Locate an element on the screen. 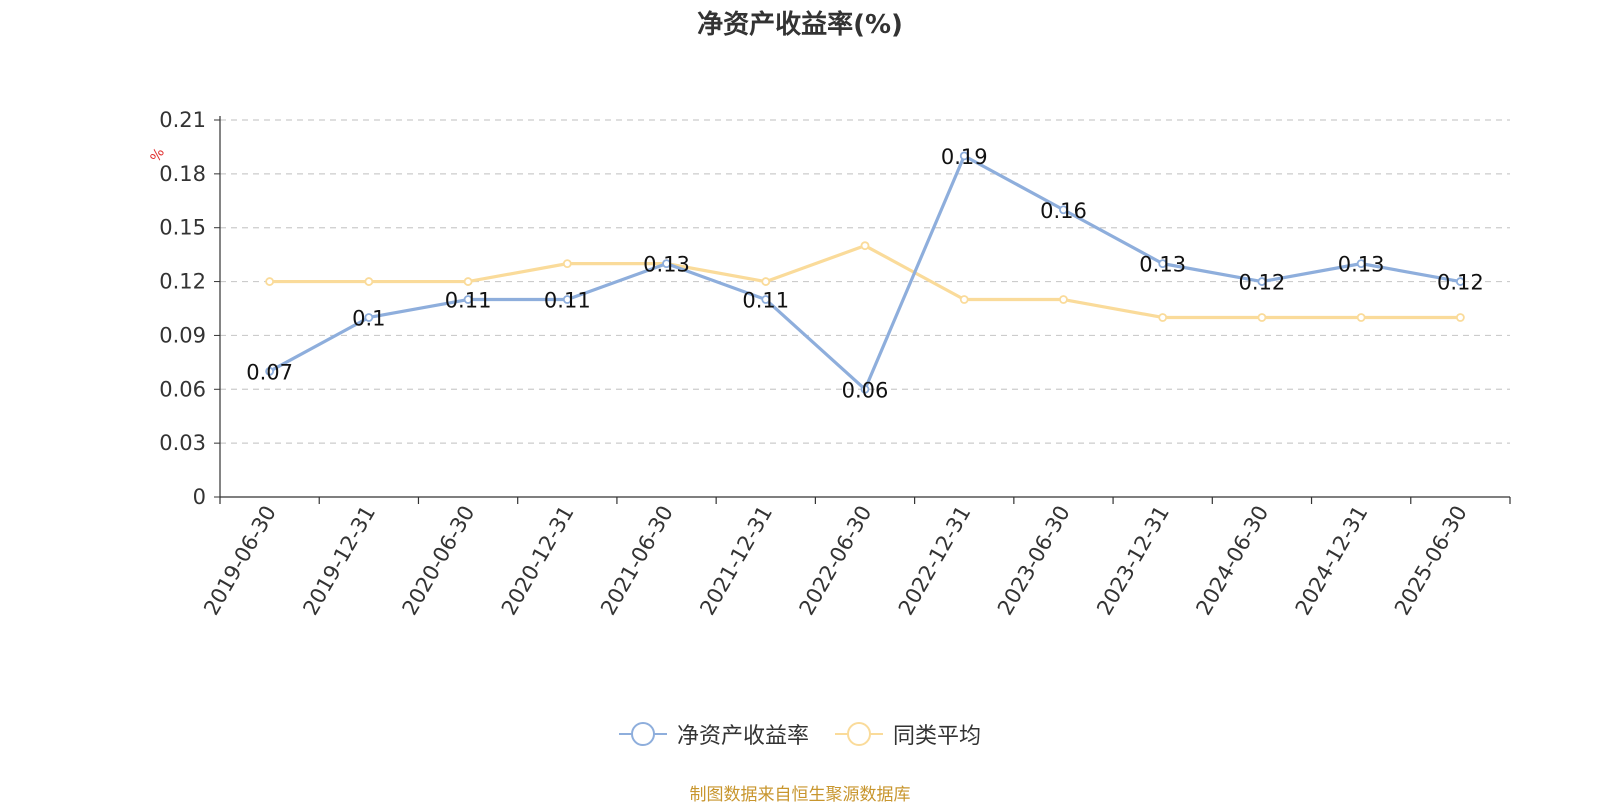 The image size is (1600, 805). legend: 净资产收益率 同类平均 is located at coordinates (800, 734).